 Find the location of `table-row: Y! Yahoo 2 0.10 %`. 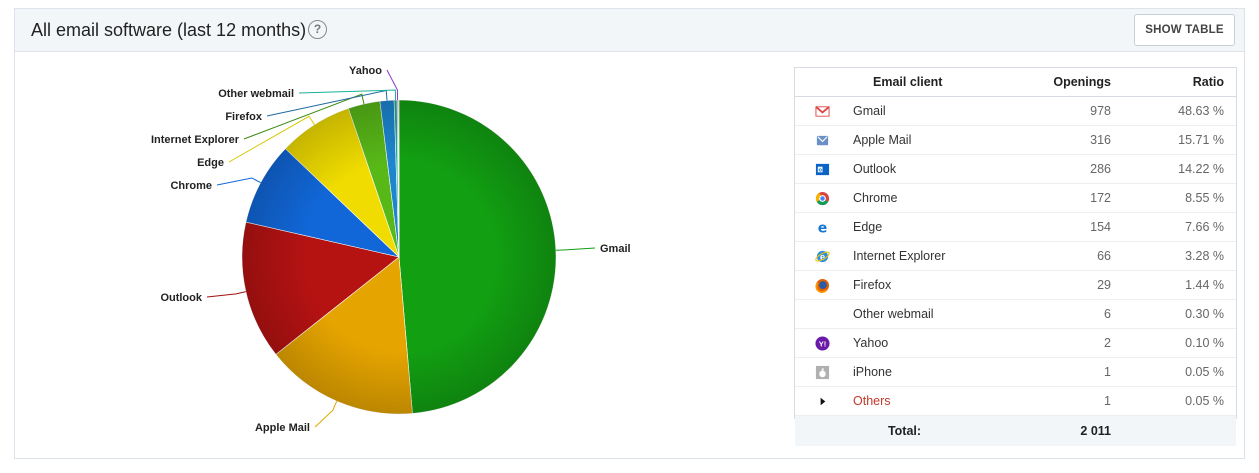

table-row: Y! Yahoo 2 0.10 % is located at coordinates (1015, 343).